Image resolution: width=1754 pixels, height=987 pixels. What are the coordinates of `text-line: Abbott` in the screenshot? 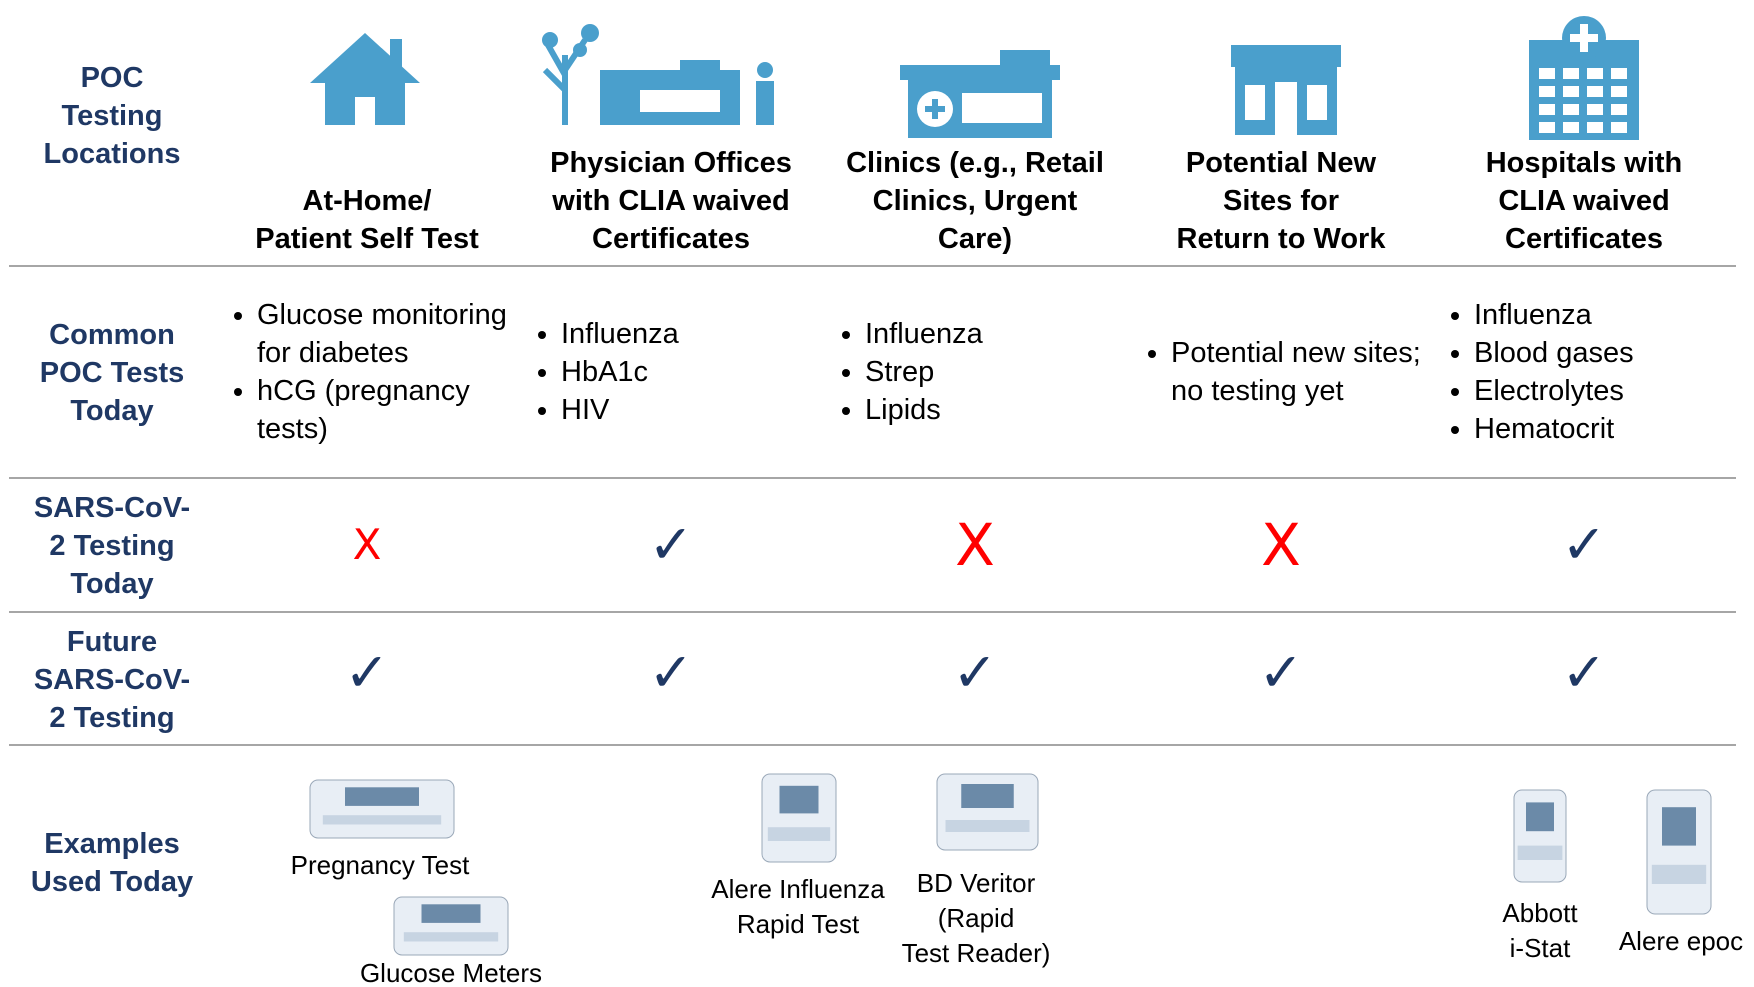 It's located at (1540, 913).